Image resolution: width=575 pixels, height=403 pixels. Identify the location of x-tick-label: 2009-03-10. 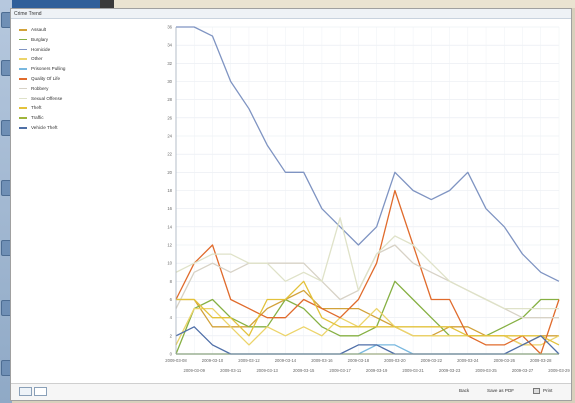
(213, 360).